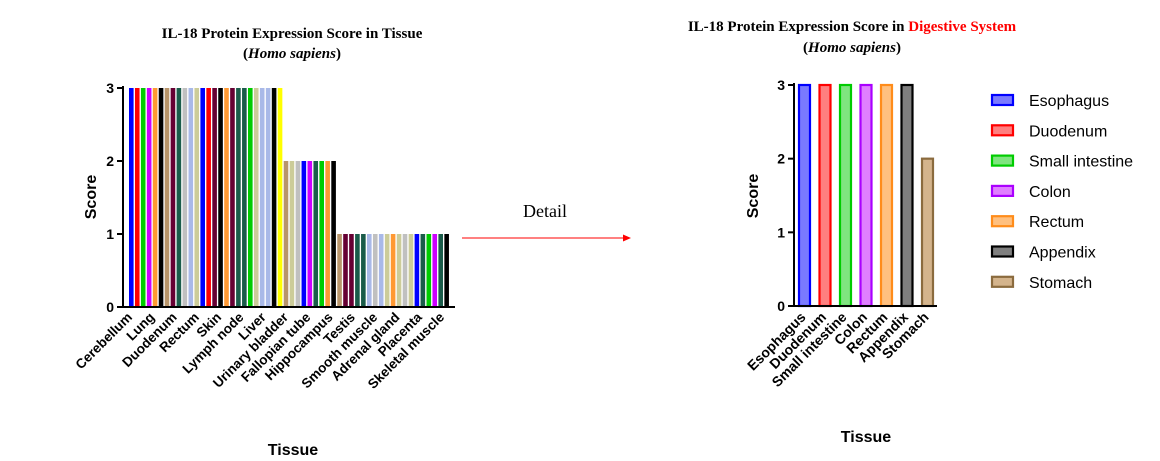  What do you see at coordinates (545, 211) in the screenshot?
I see `detail-label: Detail` at bounding box center [545, 211].